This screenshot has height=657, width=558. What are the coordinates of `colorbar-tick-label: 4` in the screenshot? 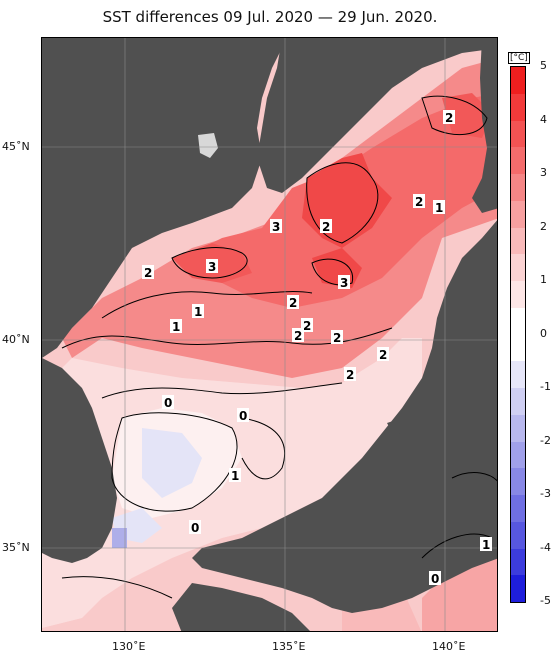 It's located at (543, 119).